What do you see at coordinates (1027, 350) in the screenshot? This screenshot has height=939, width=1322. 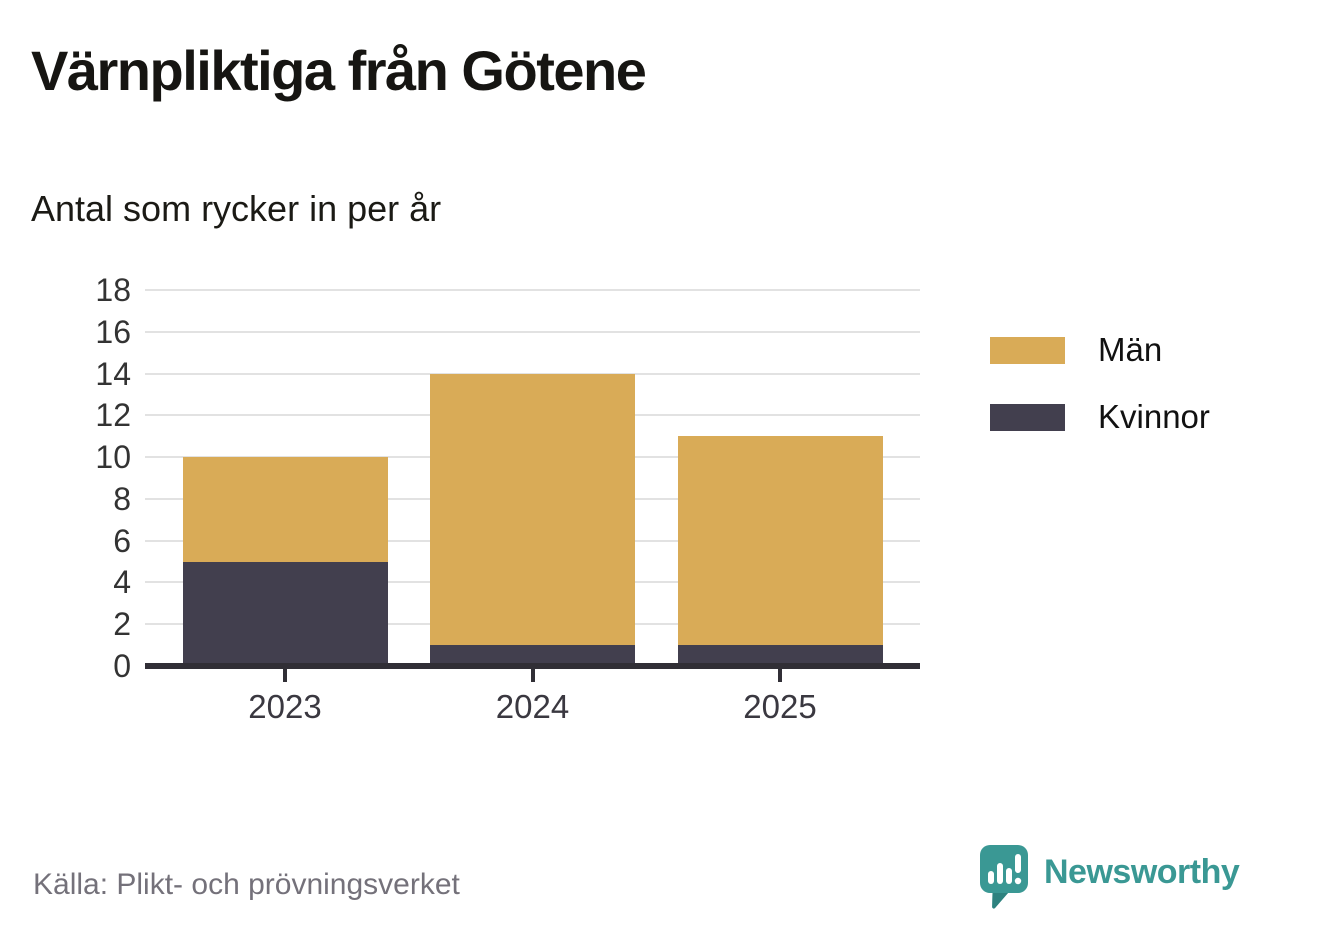 I see `legend-swatch-man` at bounding box center [1027, 350].